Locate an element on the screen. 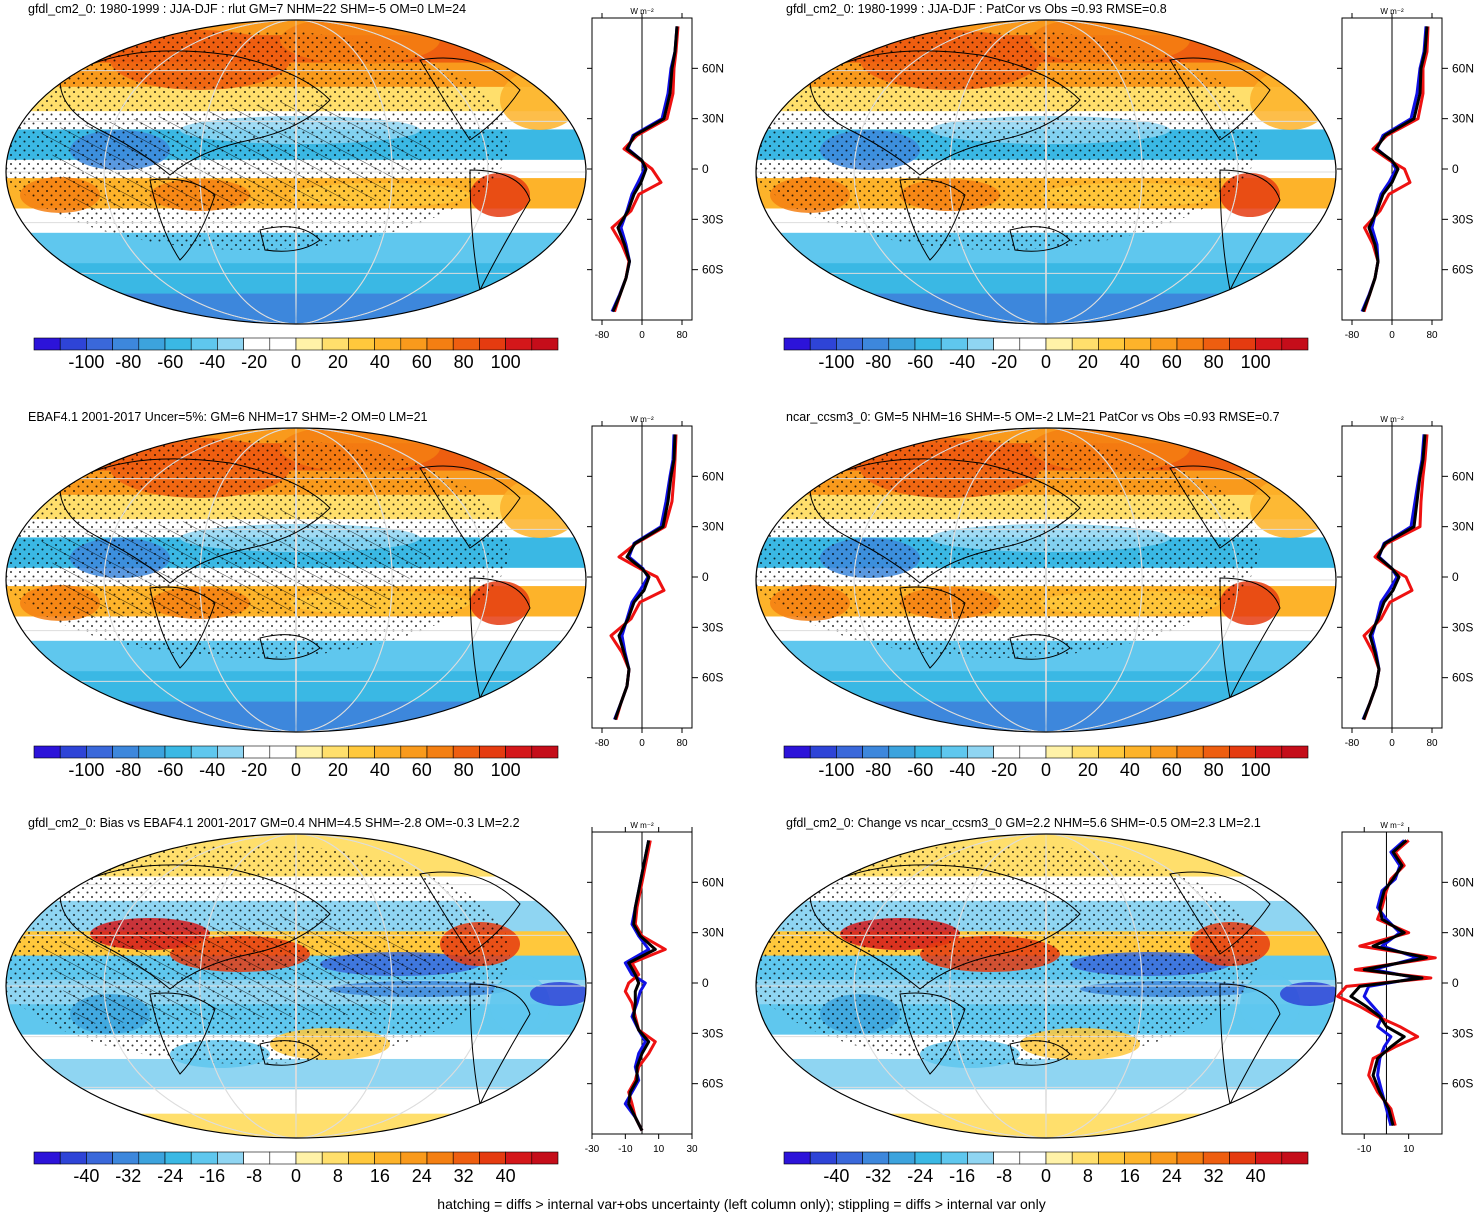 Image resolution: width=1483 pixels, height=1215 pixels. latitude-tick-label: 60S is located at coordinates (1462, 1084).